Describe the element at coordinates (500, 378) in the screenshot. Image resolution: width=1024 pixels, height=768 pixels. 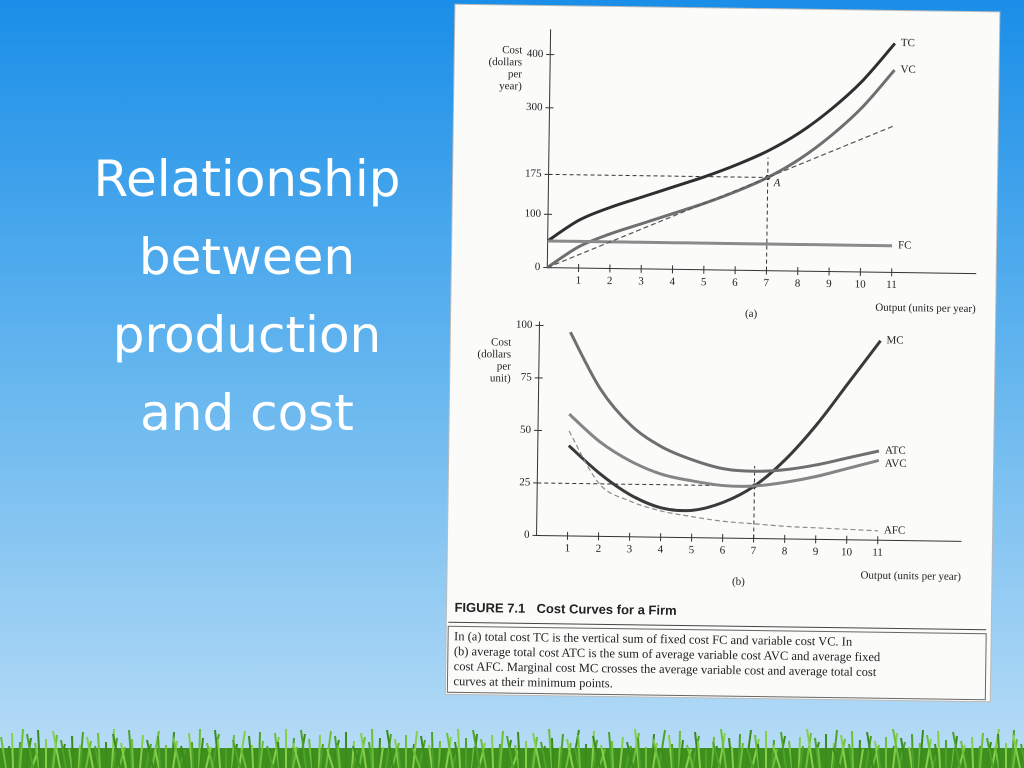
I see `y-axis-label: unit)` at that location.